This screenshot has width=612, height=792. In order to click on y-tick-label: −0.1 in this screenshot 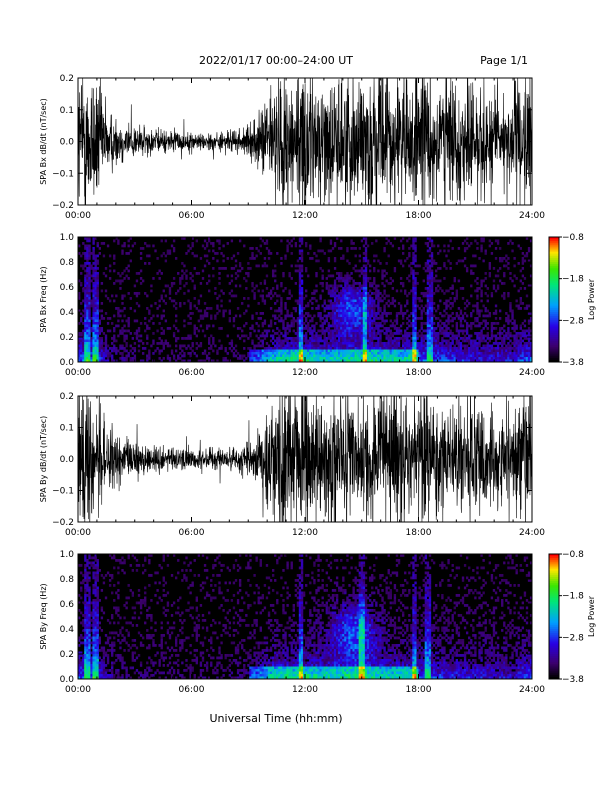, I will do `click(63, 492)`.